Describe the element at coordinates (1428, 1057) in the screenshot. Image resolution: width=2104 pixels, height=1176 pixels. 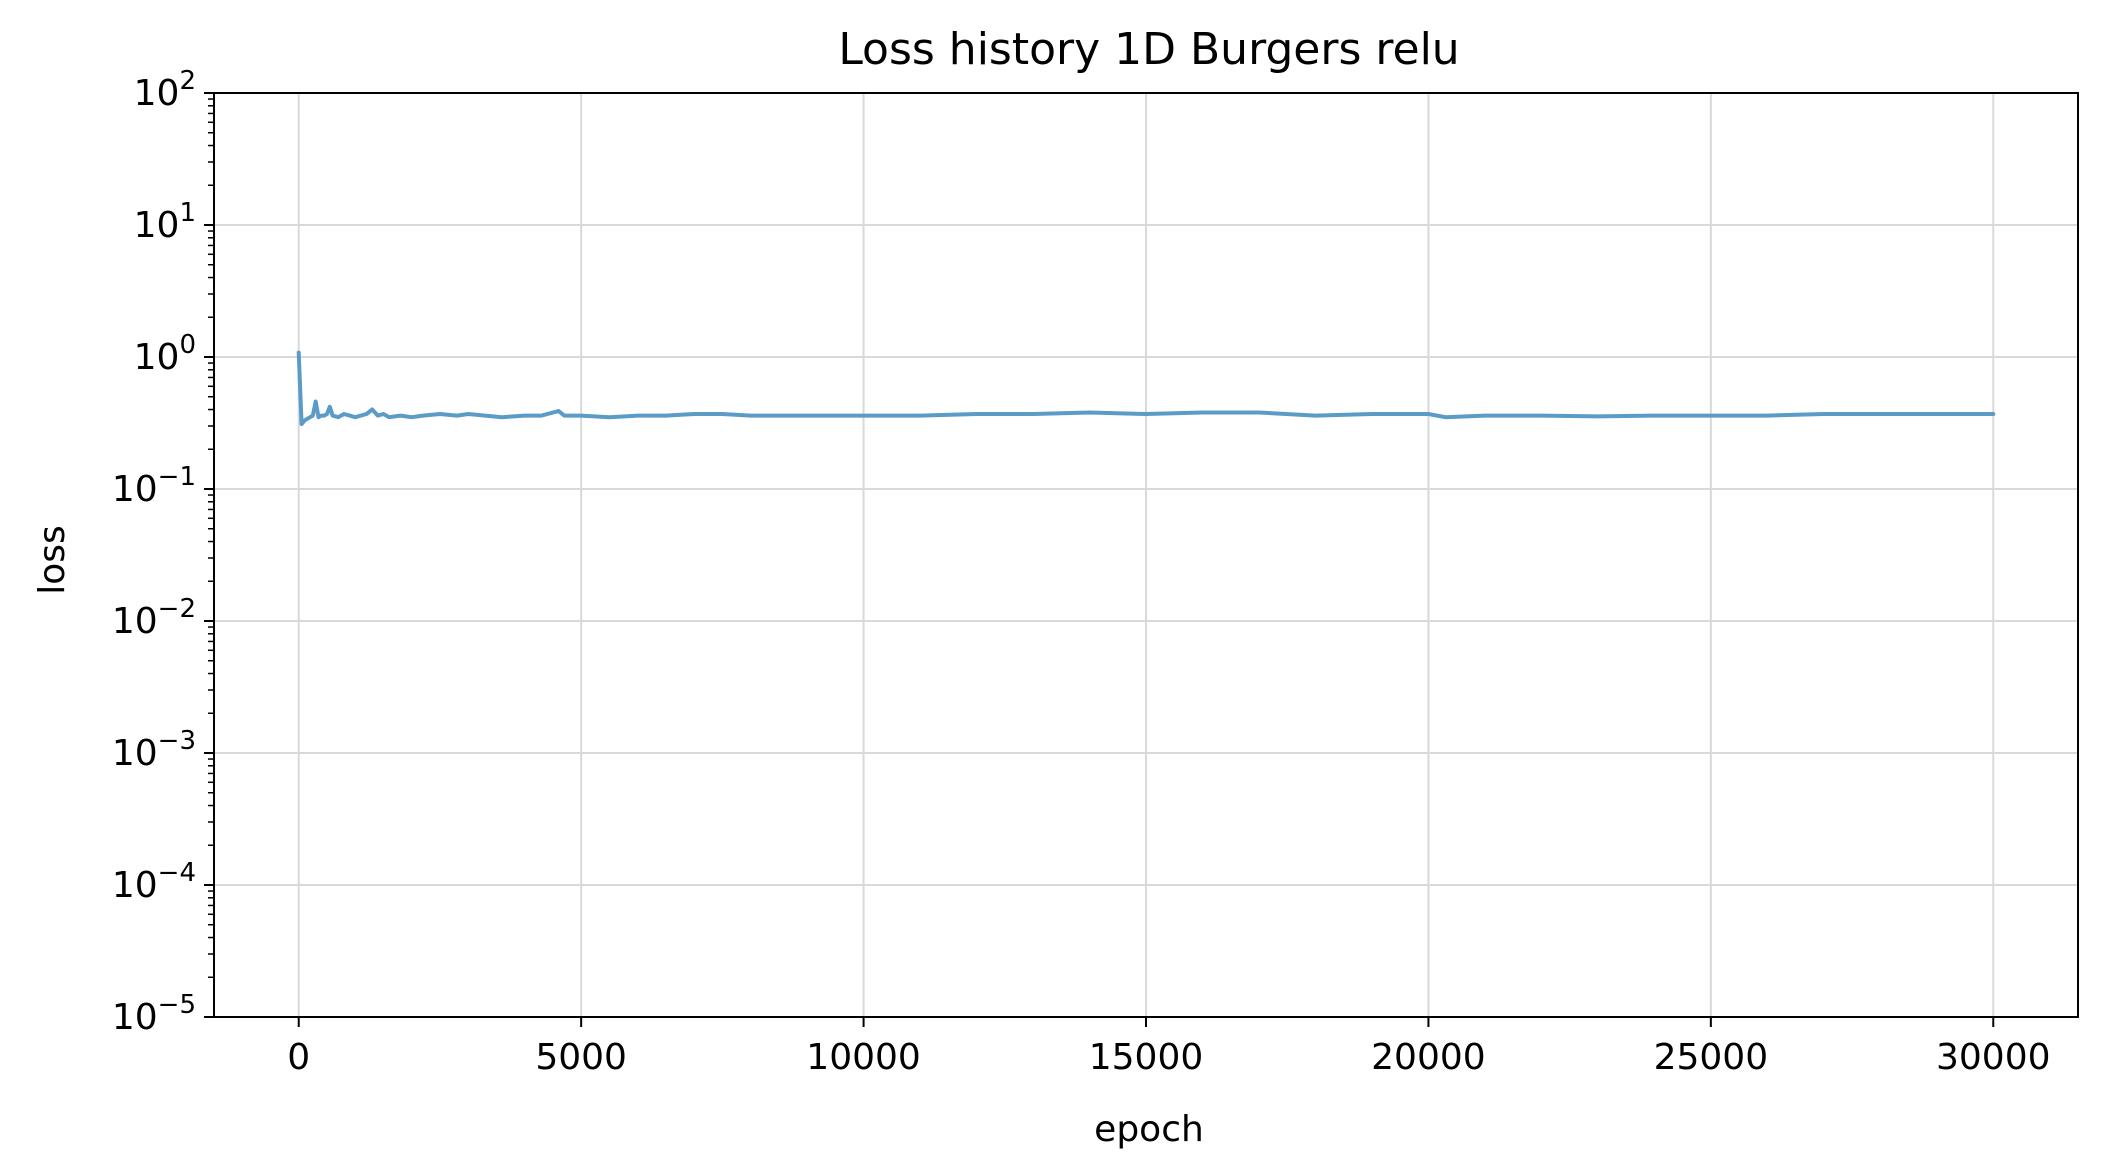
I see `x-tick-label: 20000` at that location.